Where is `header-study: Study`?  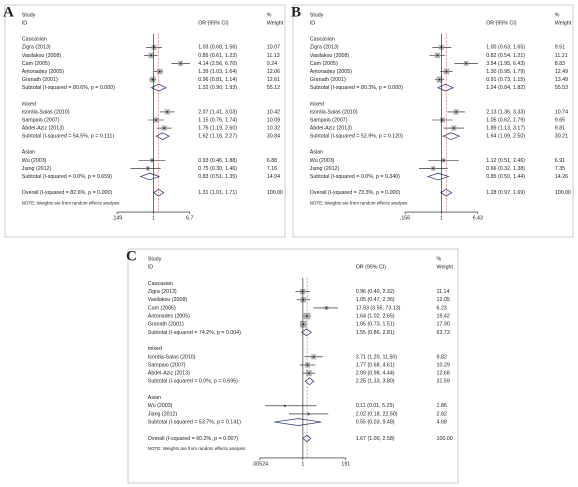 header-study: Study is located at coordinates (29, 15).